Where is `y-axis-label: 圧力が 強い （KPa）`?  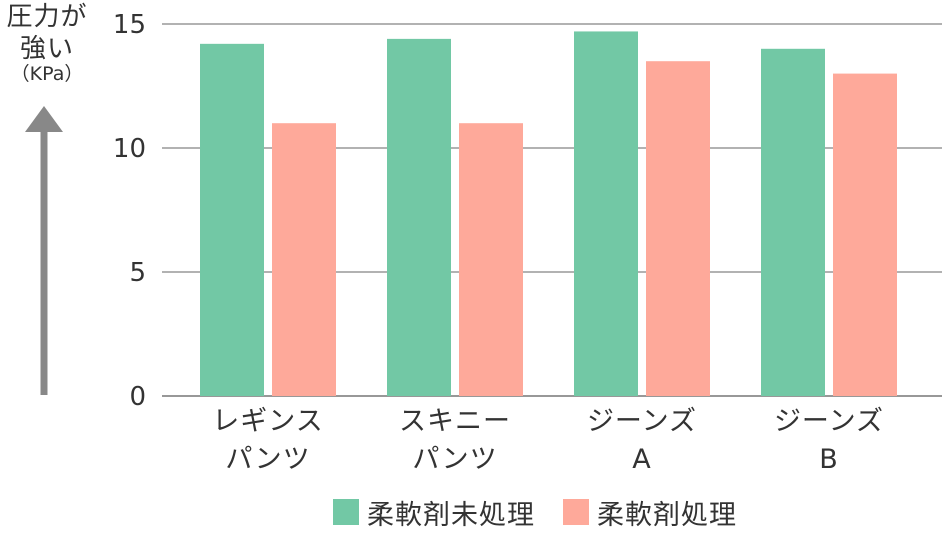
y-axis-label: 圧力が 強い （KPa） is located at coordinates (47, 44).